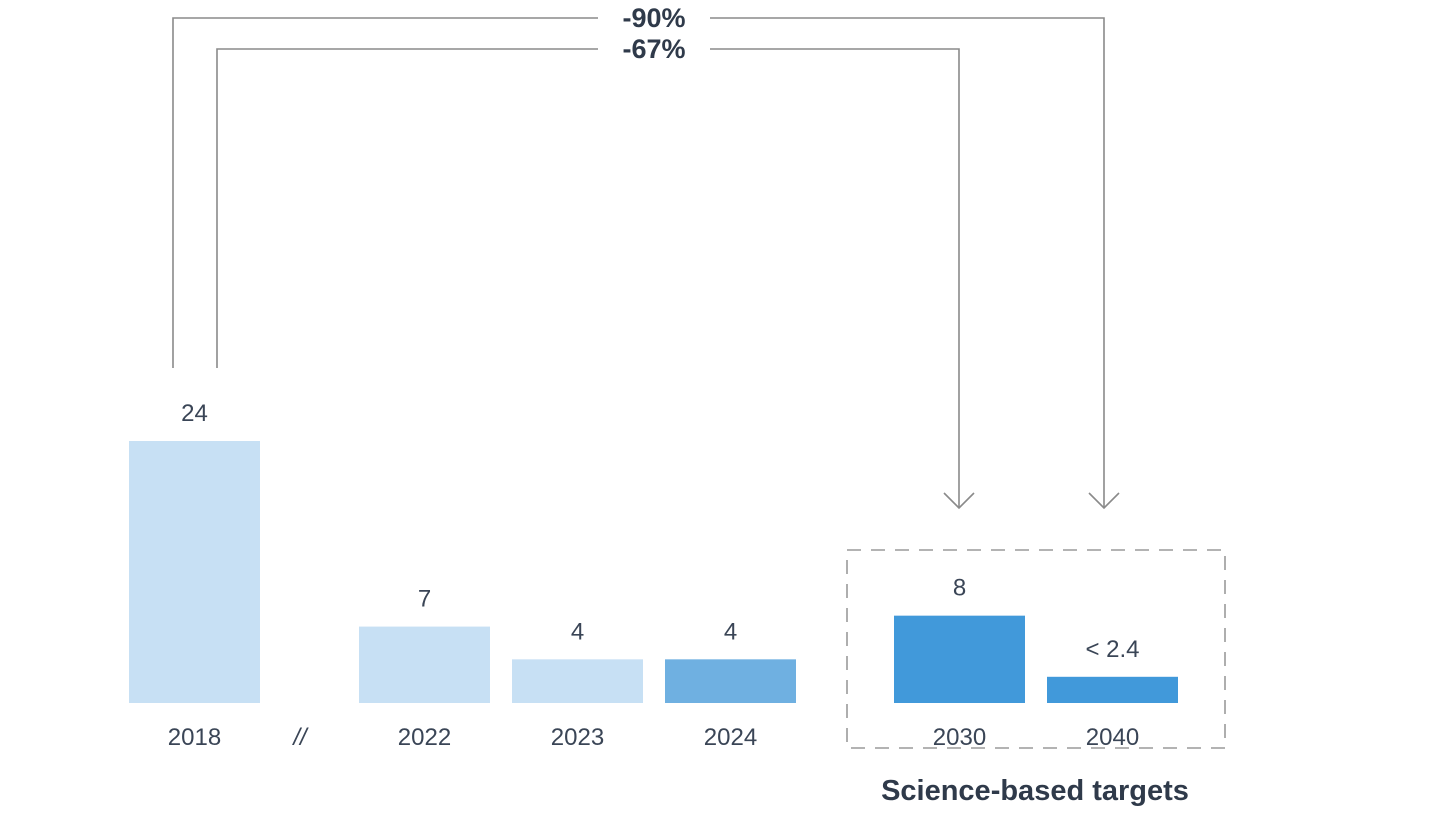 The image size is (1440, 815). I want to click on value-label-2040: < 2.4, so click(1112, 649).